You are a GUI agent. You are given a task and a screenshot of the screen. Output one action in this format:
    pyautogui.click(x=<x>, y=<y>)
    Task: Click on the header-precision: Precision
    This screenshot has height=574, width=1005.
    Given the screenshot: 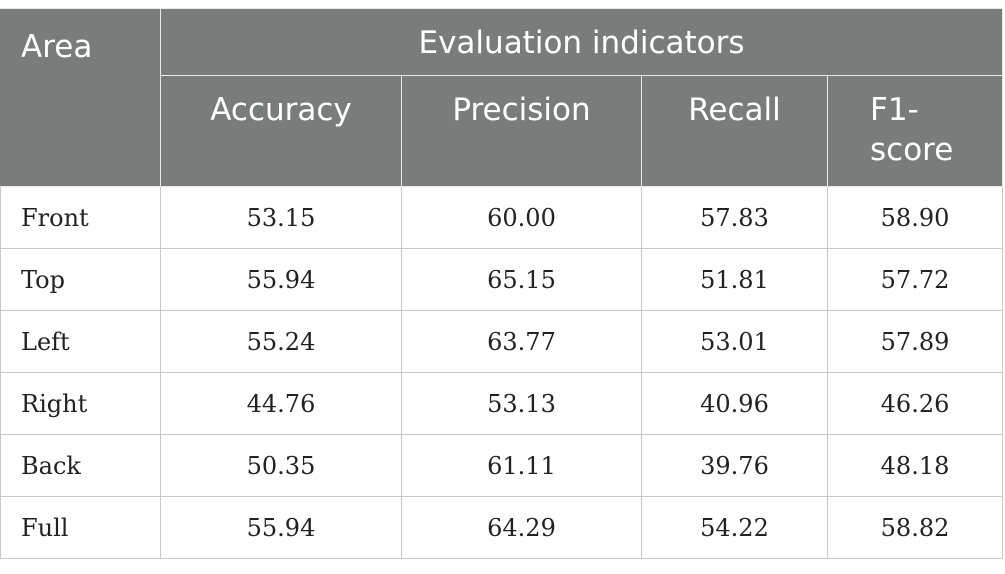 What is the action you would take?
    pyautogui.click(x=521, y=131)
    